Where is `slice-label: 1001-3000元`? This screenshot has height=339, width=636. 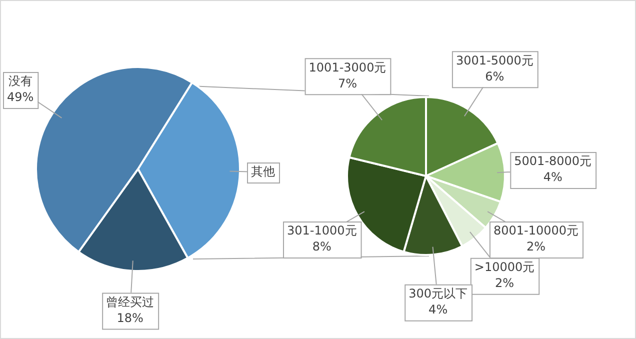
slice-label: 1001-3000元 is located at coordinates (347, 67).